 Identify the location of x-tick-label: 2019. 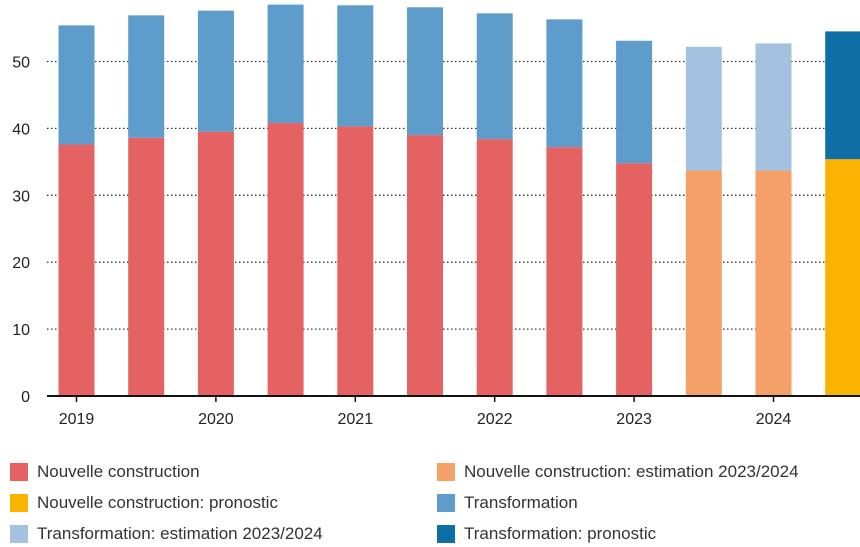
(77, 419).